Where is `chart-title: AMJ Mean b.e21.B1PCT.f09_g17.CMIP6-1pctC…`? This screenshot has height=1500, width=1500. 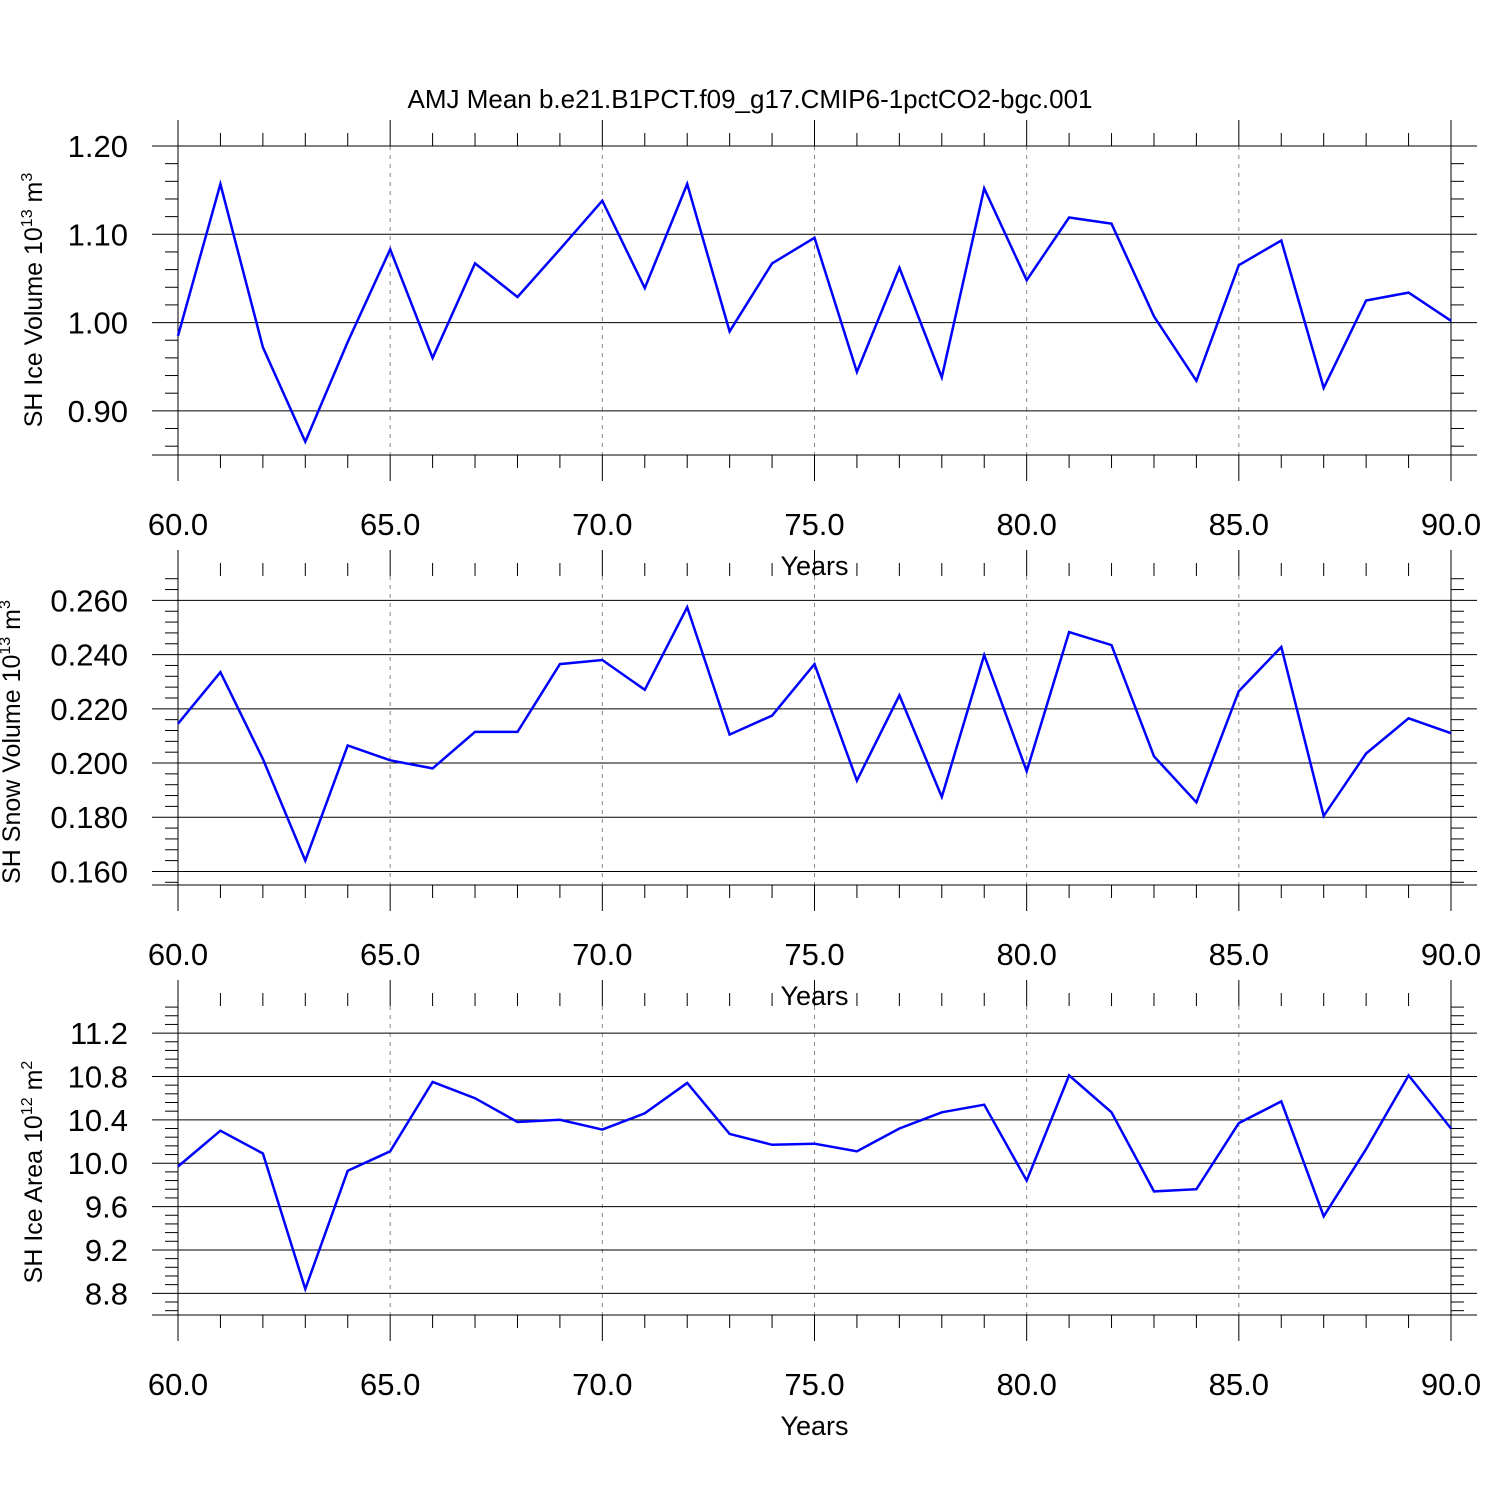
chart-title: AMJ Mean b.e21.B1PCT.f09_g17.CMIP6-1pctC… is located at coordinates (750, 99).